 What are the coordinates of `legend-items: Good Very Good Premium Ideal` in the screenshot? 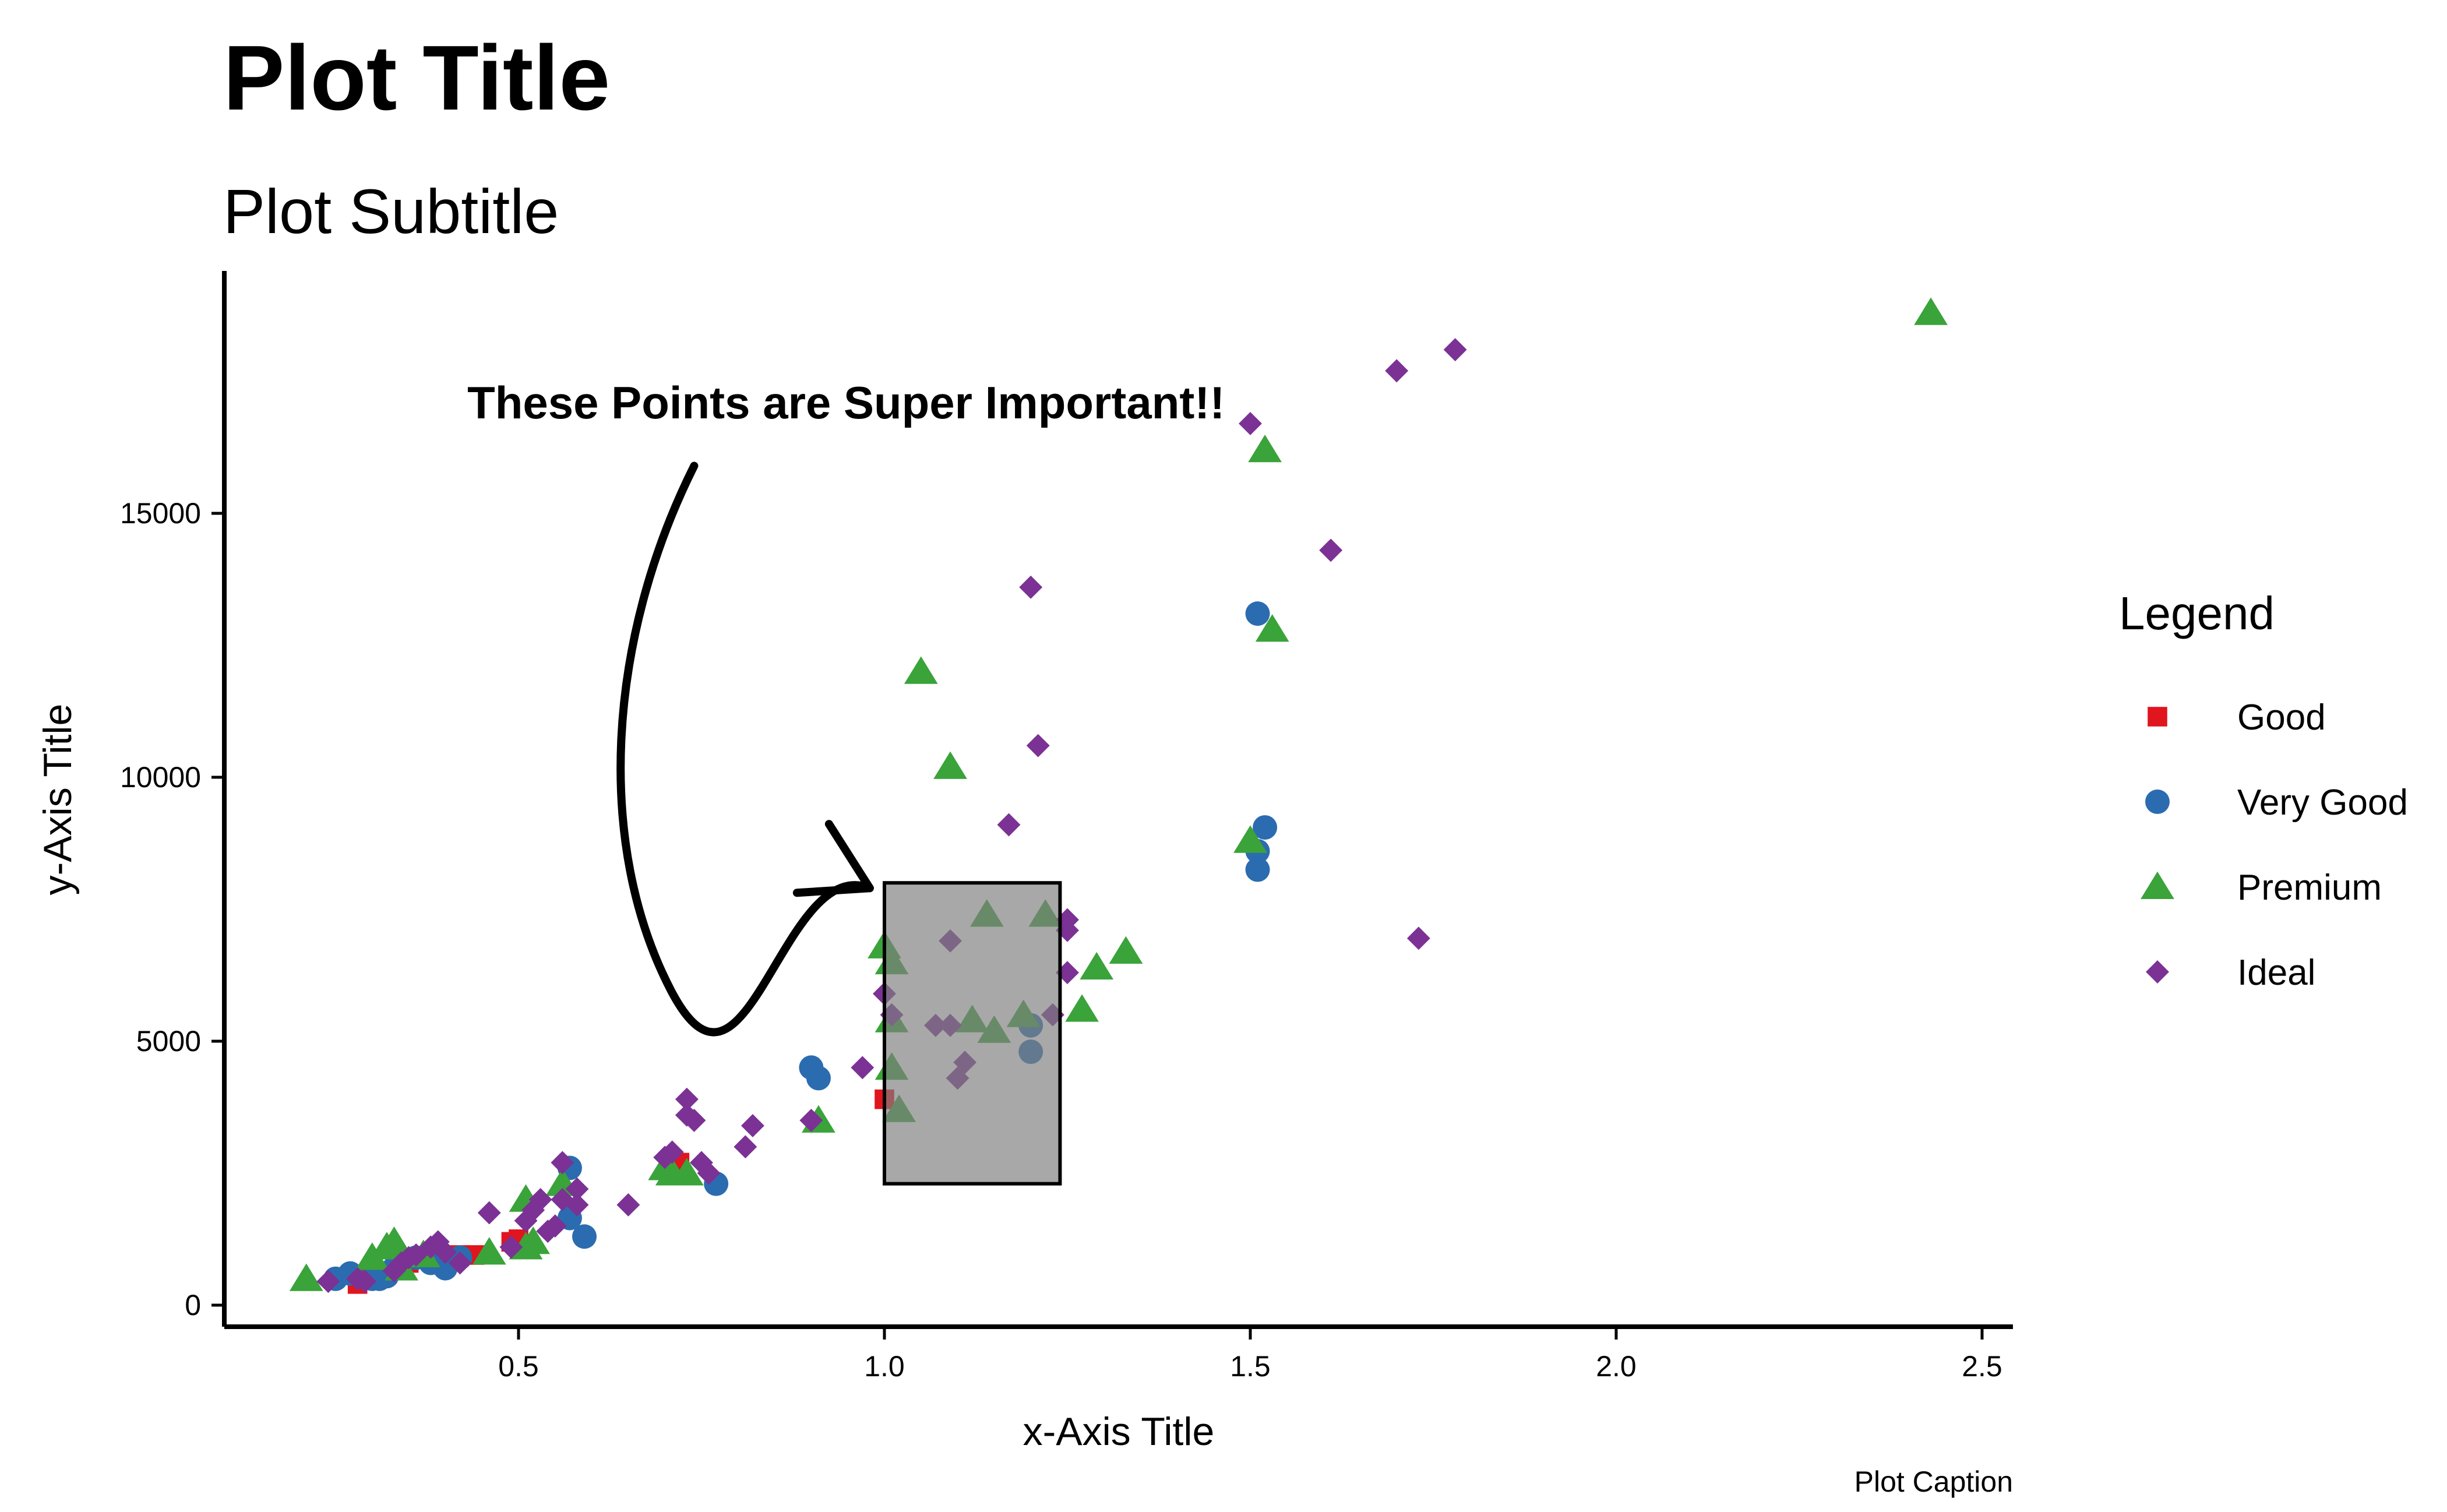 It's located at (2274, 845).